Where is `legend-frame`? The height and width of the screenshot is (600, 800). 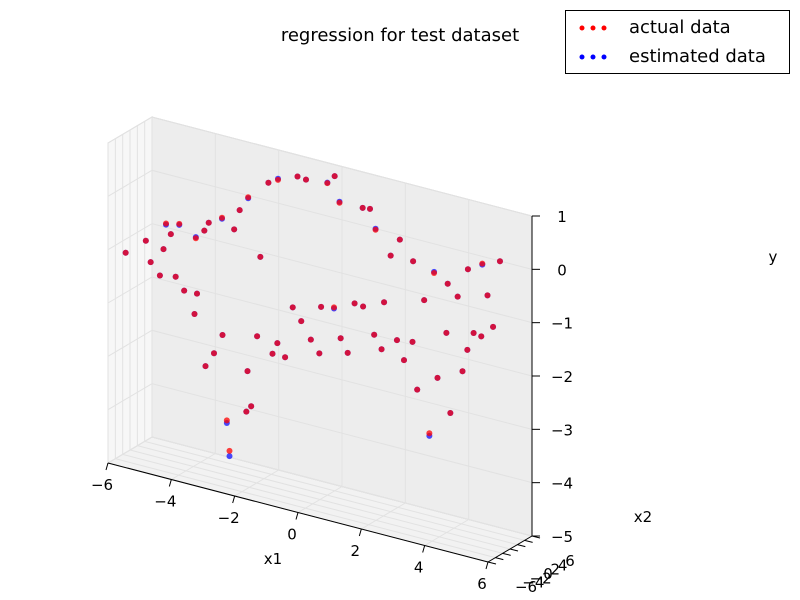 legend-frame is located at coordinates (677, 42).